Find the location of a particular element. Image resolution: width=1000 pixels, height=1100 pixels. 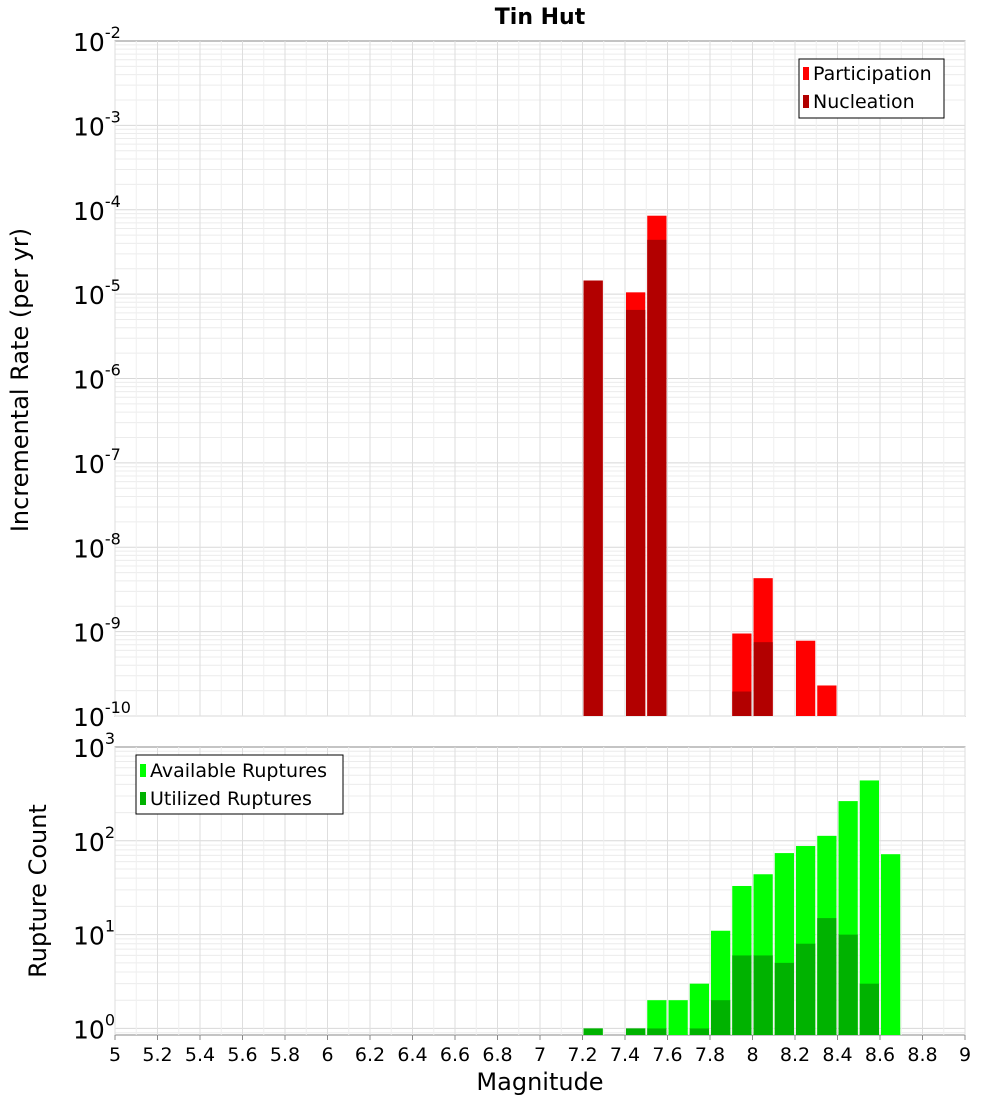

bottom-bars is located at coordinates (742, 907).